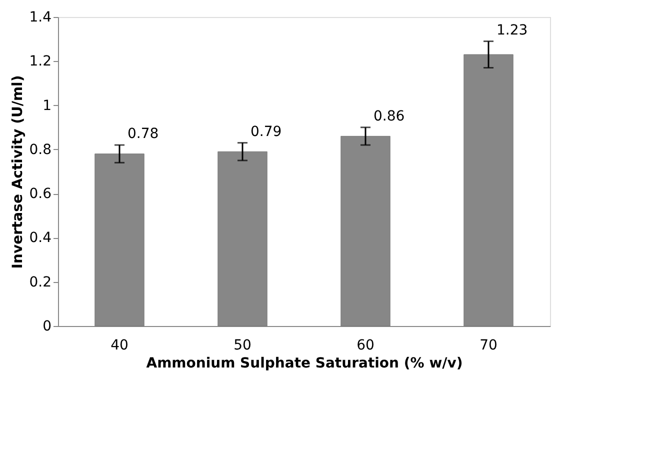 The image size is (669, 459). Describe the element at coordinates (365, 346) in the screenshot. I see `x-tick-label: 60` at that location.